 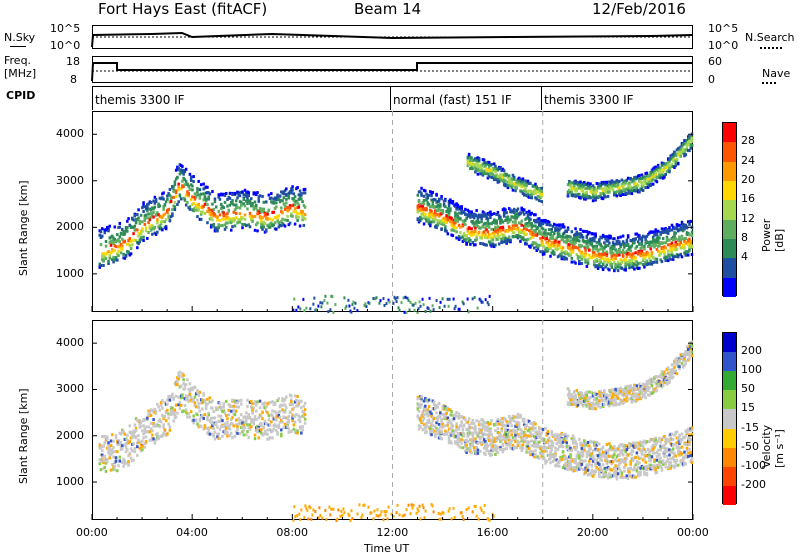 What do you see at coordinates (20, 73) in the screenshot?
I see `freq-unit: [MHz]` at bounding box center [20, 73].